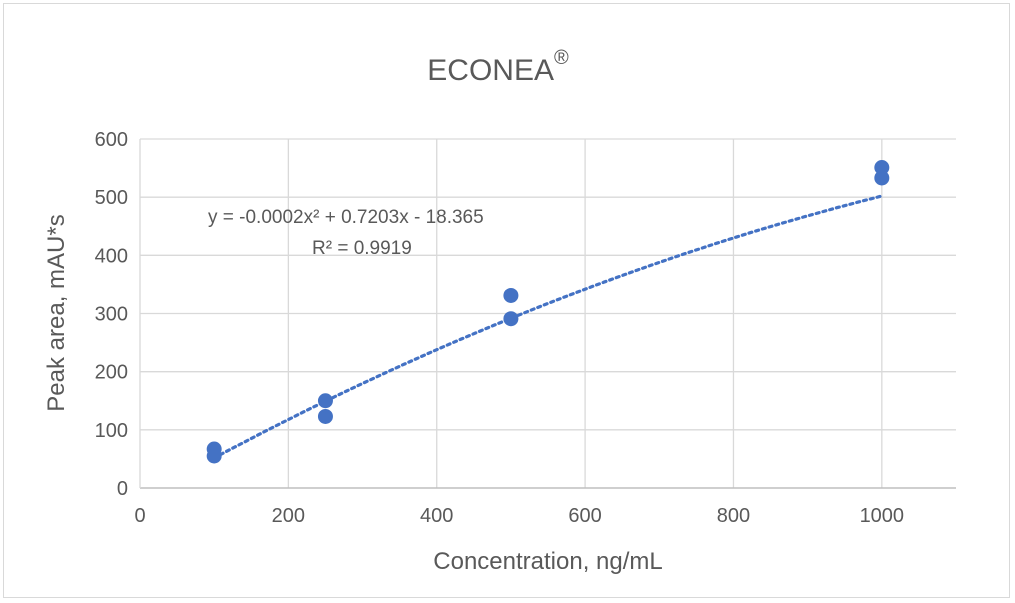 The image size is (1015, 603). I want to click on y-tick-label: 600, so click(111, 140).